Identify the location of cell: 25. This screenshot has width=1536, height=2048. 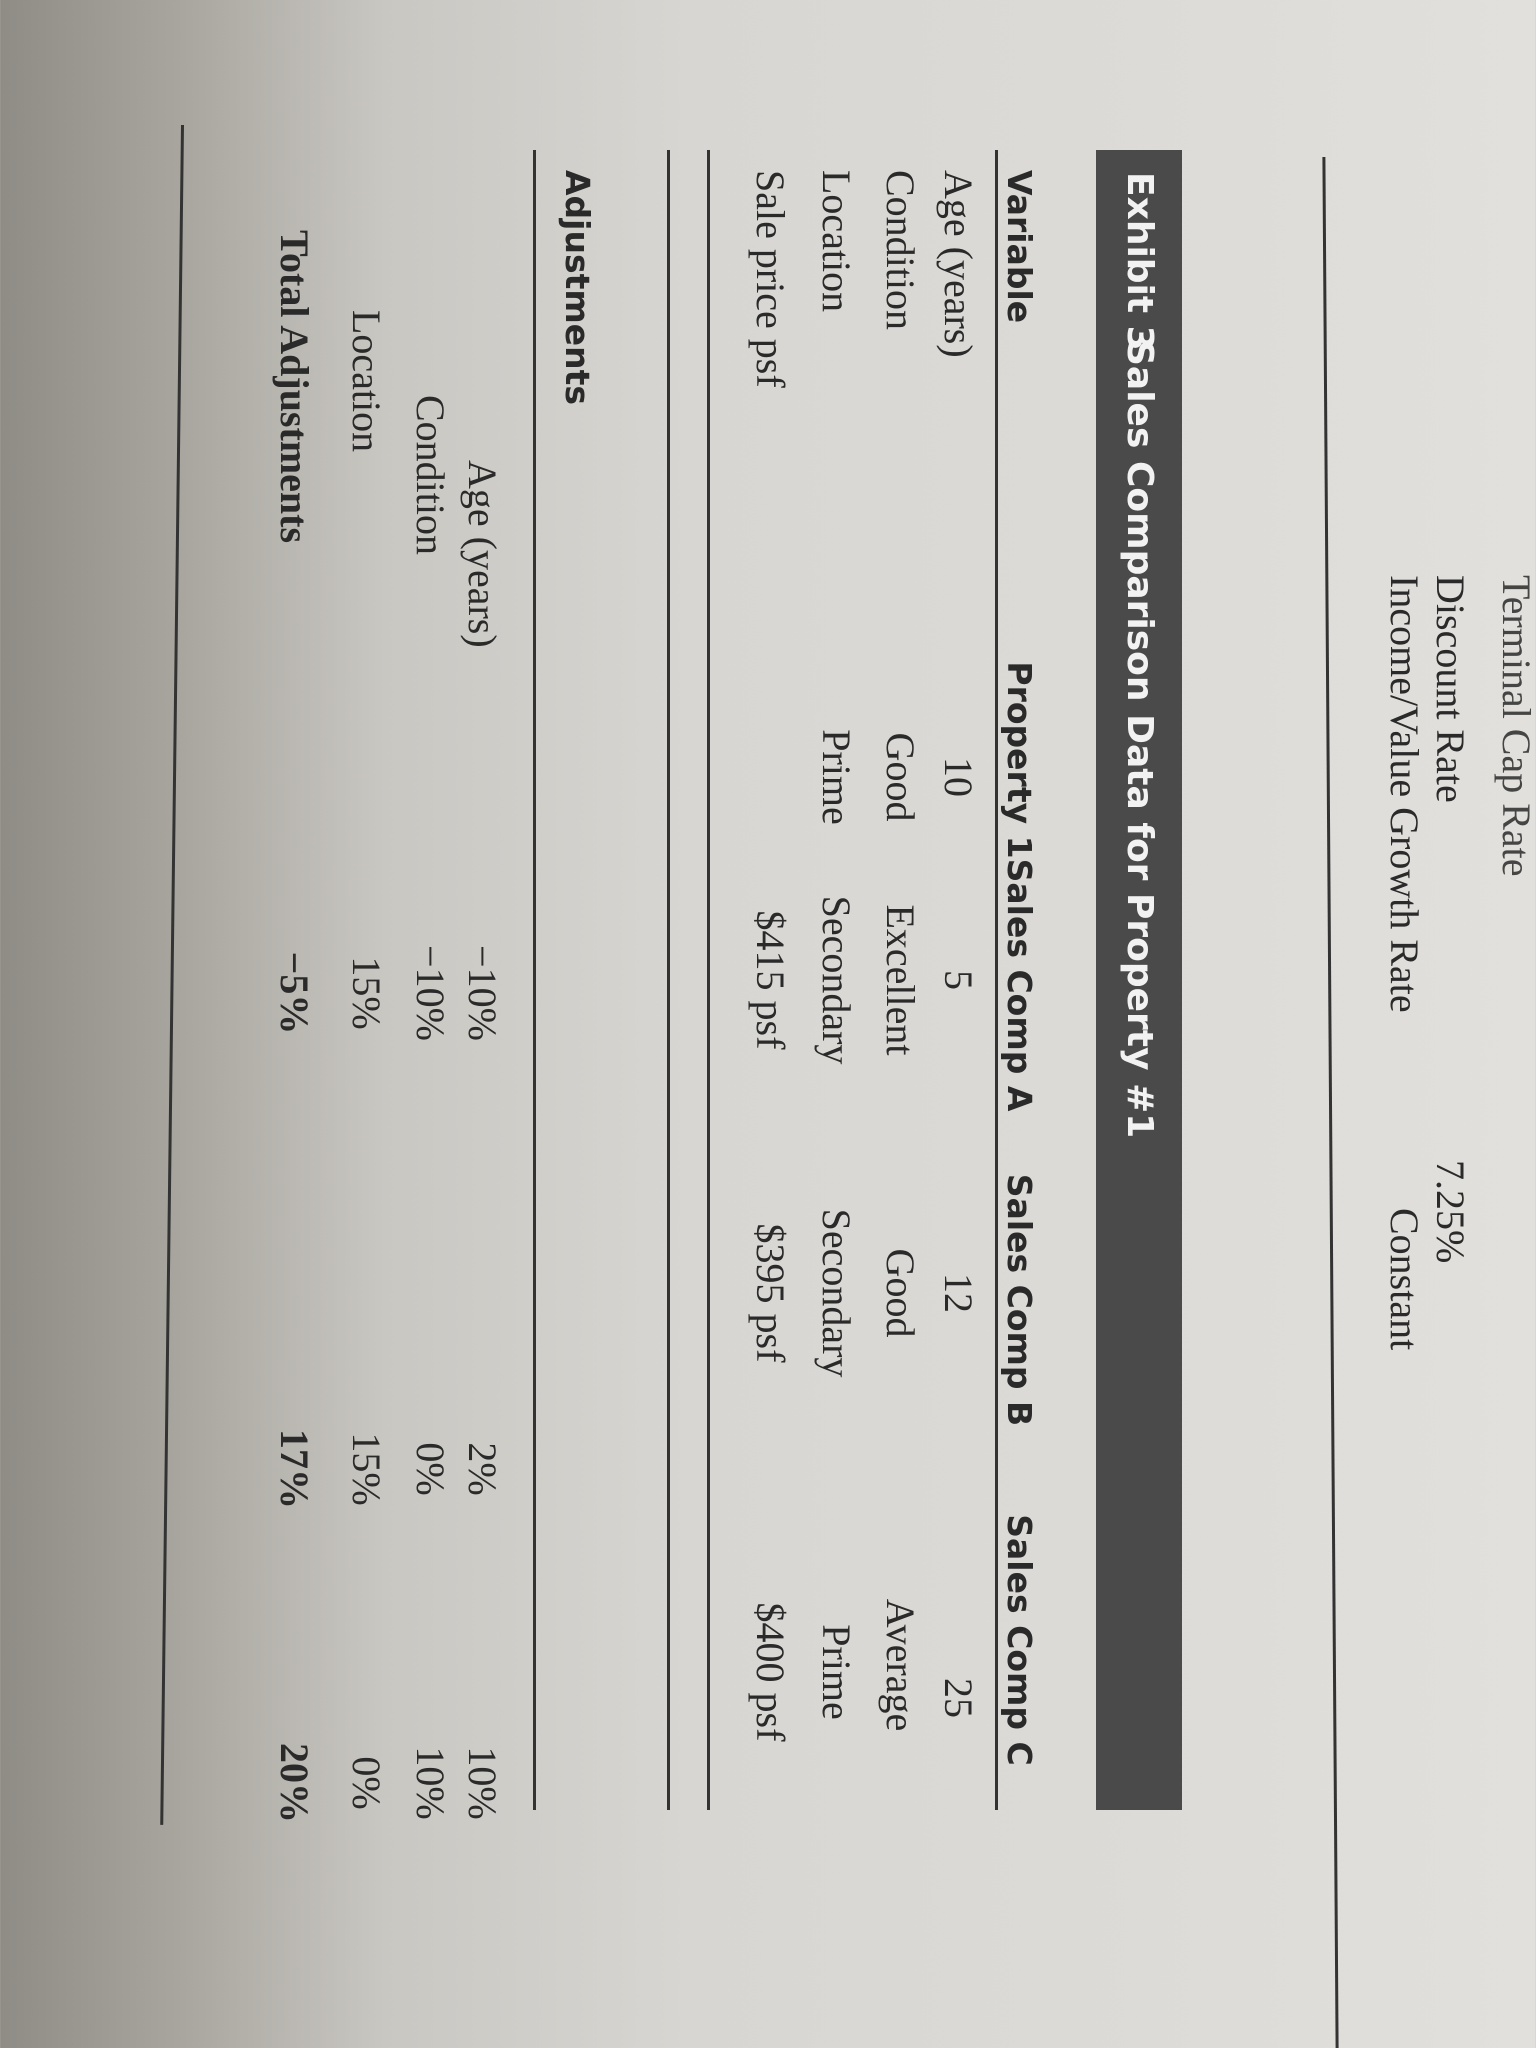
(958, 1698).